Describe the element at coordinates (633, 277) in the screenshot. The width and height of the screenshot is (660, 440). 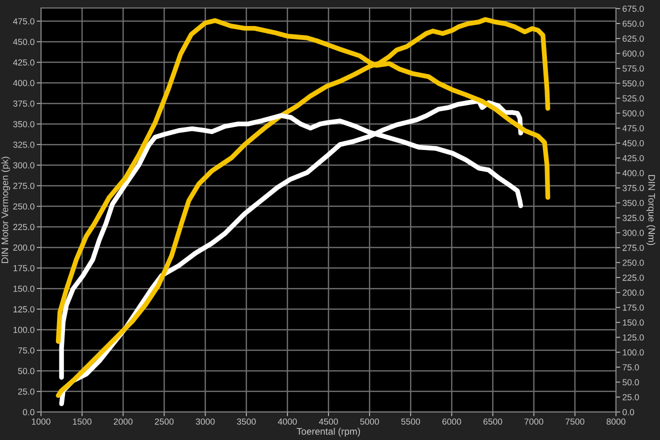
I see `y2-tick-label: 225.0` at that location.